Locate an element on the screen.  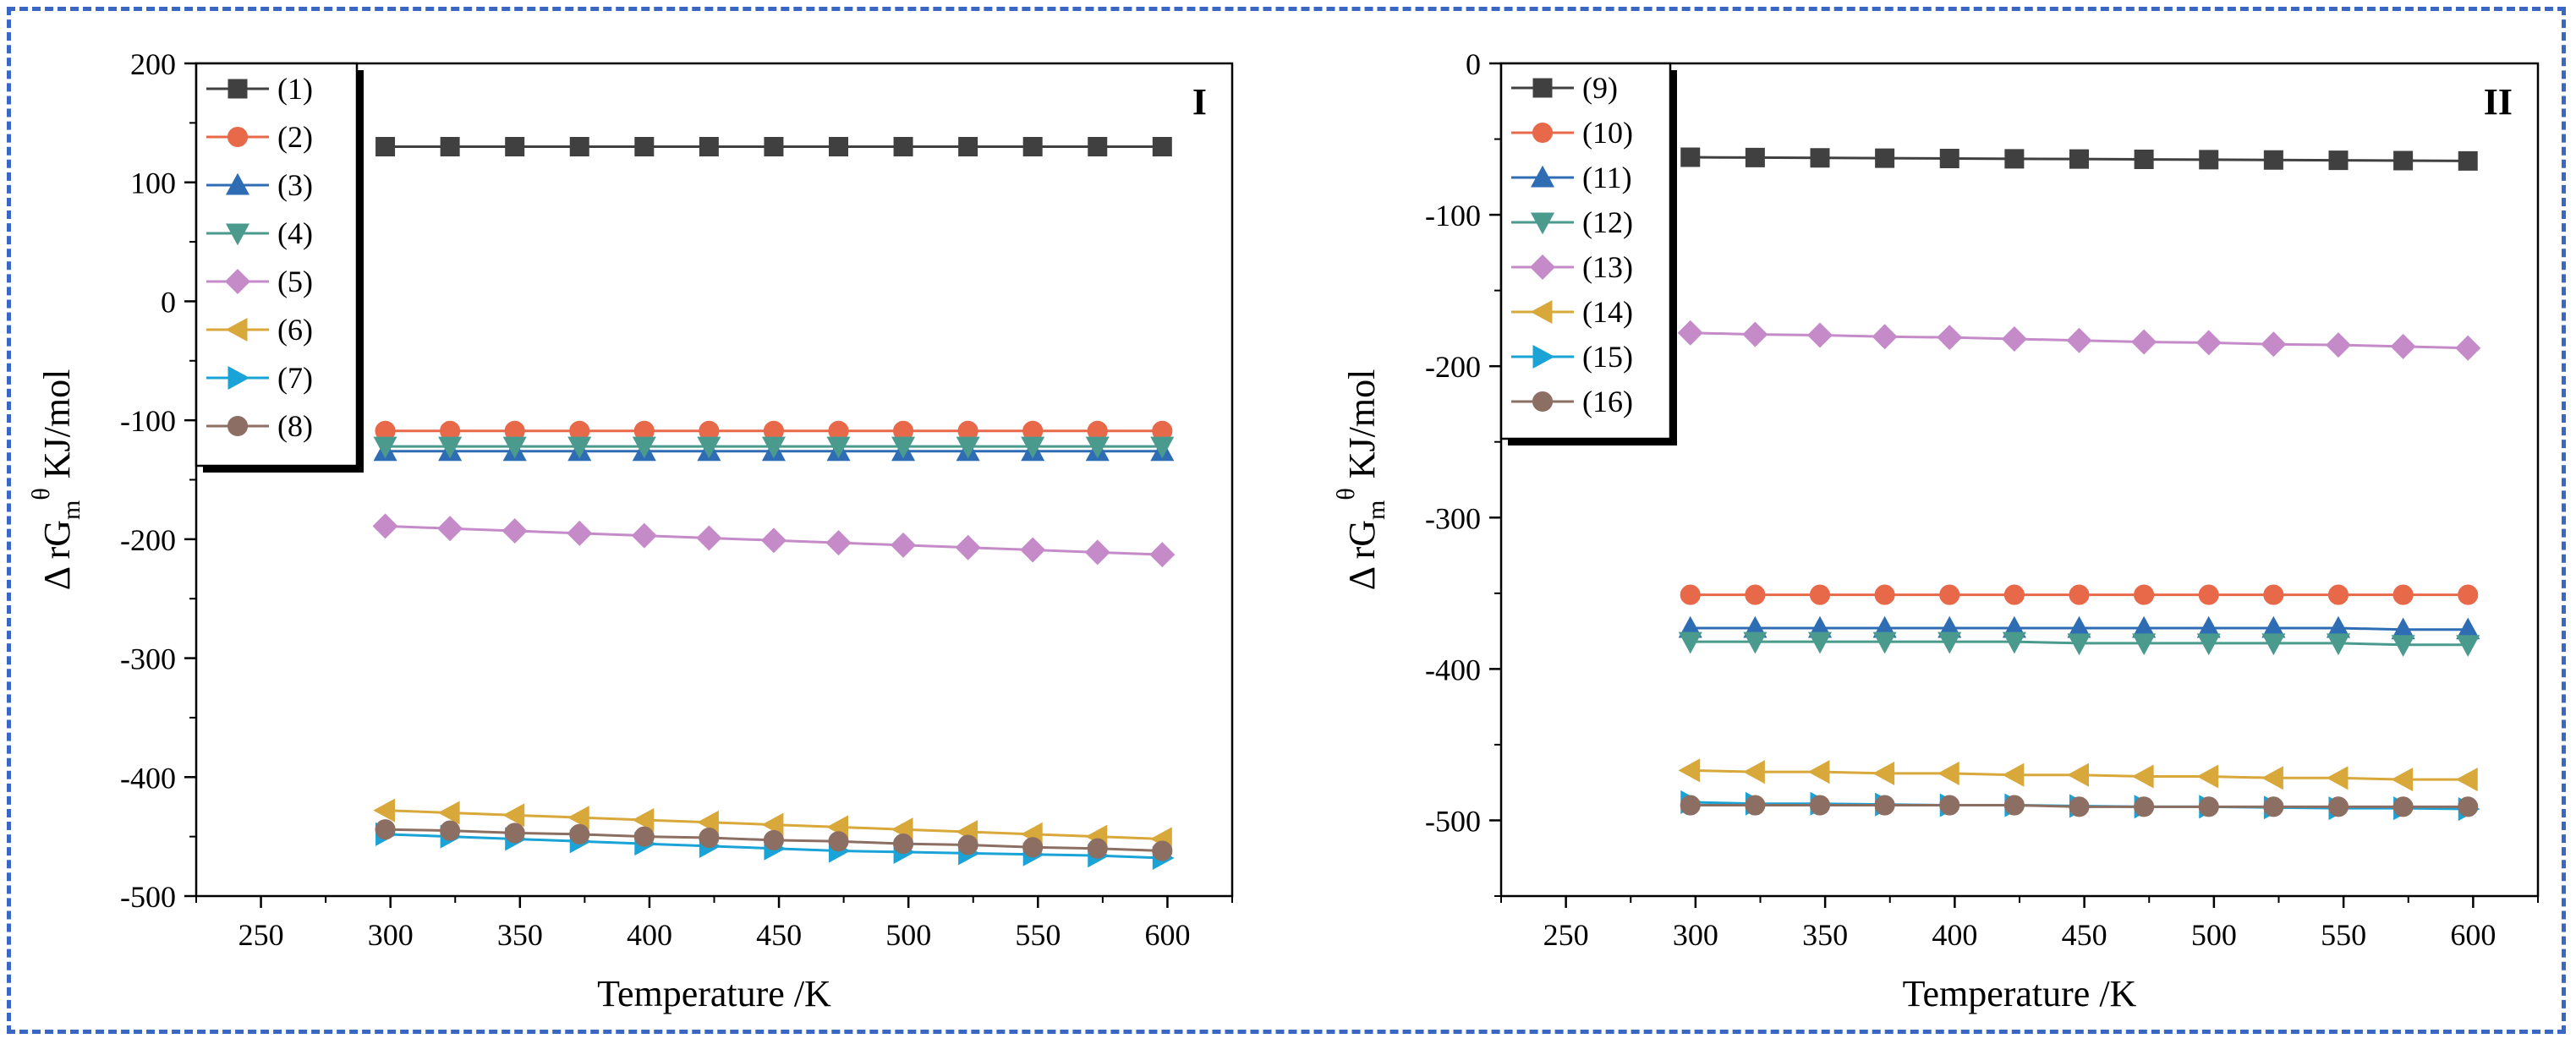
legend-item: (9) is located at coordinates (1564, 88).